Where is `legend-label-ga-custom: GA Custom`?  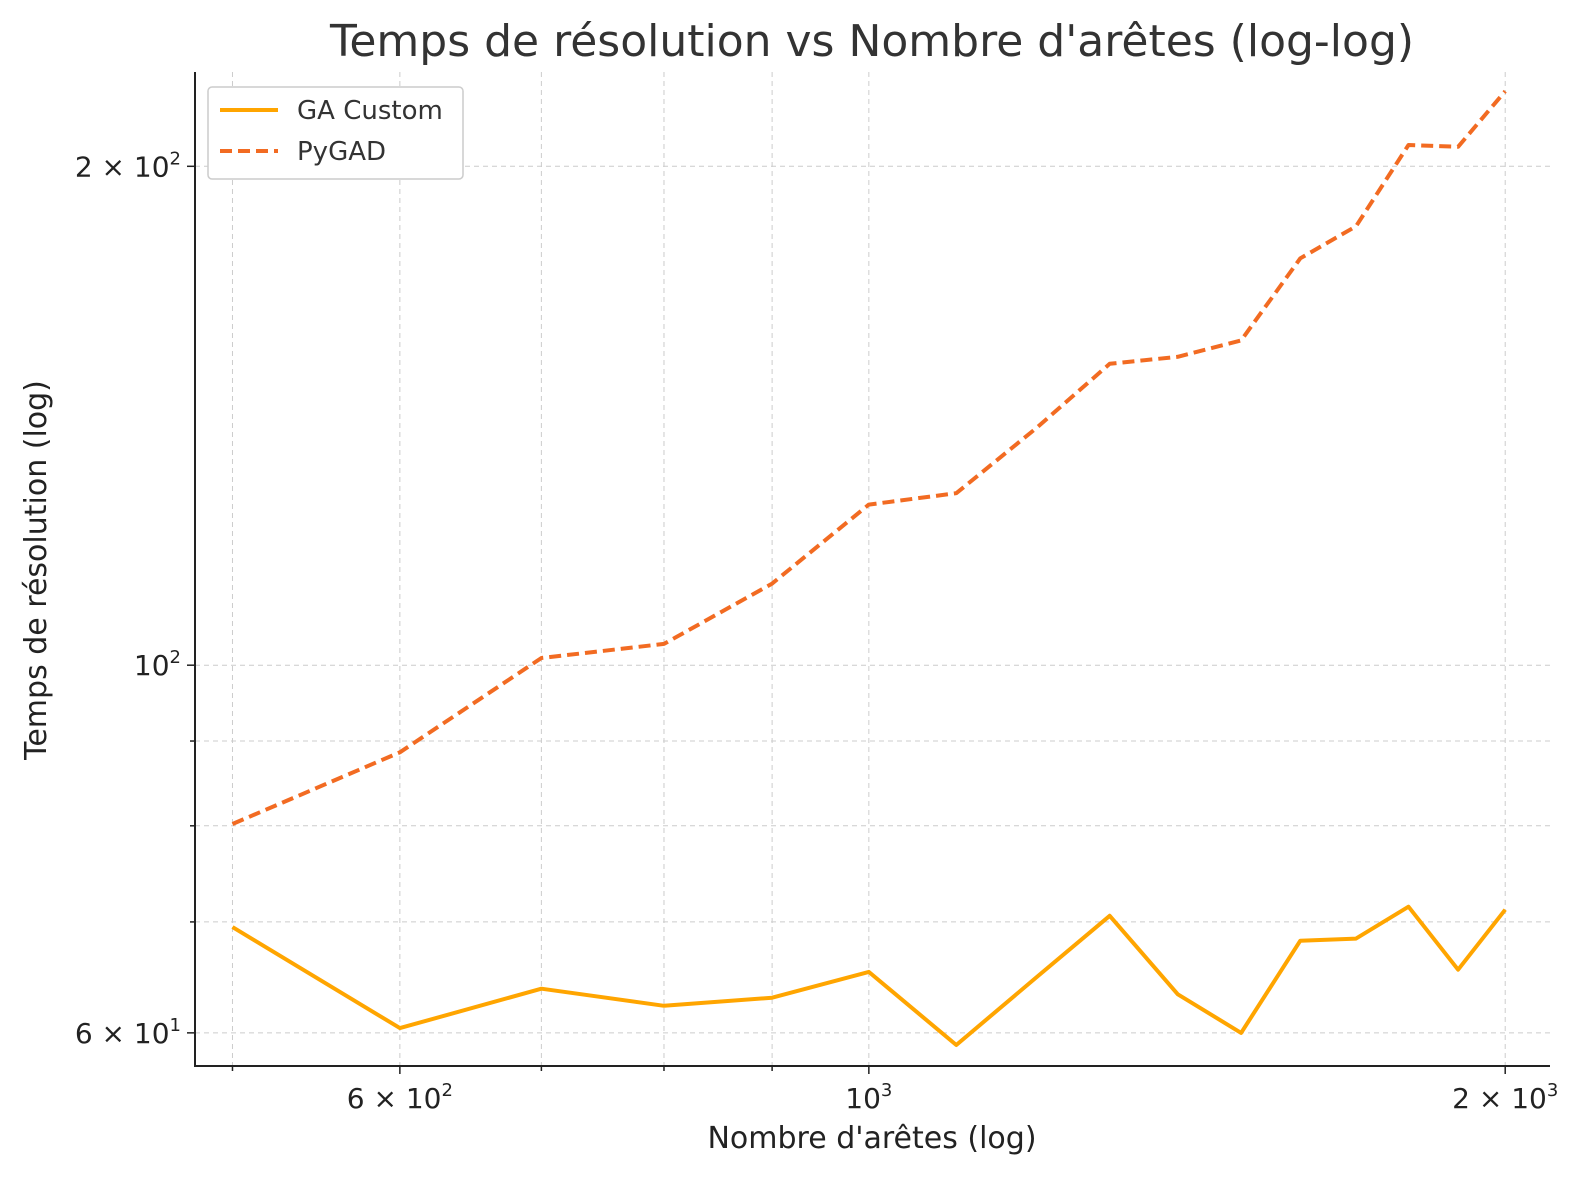 legend-label-ga-custom: GA Custom is located at coordinates (370, 111).